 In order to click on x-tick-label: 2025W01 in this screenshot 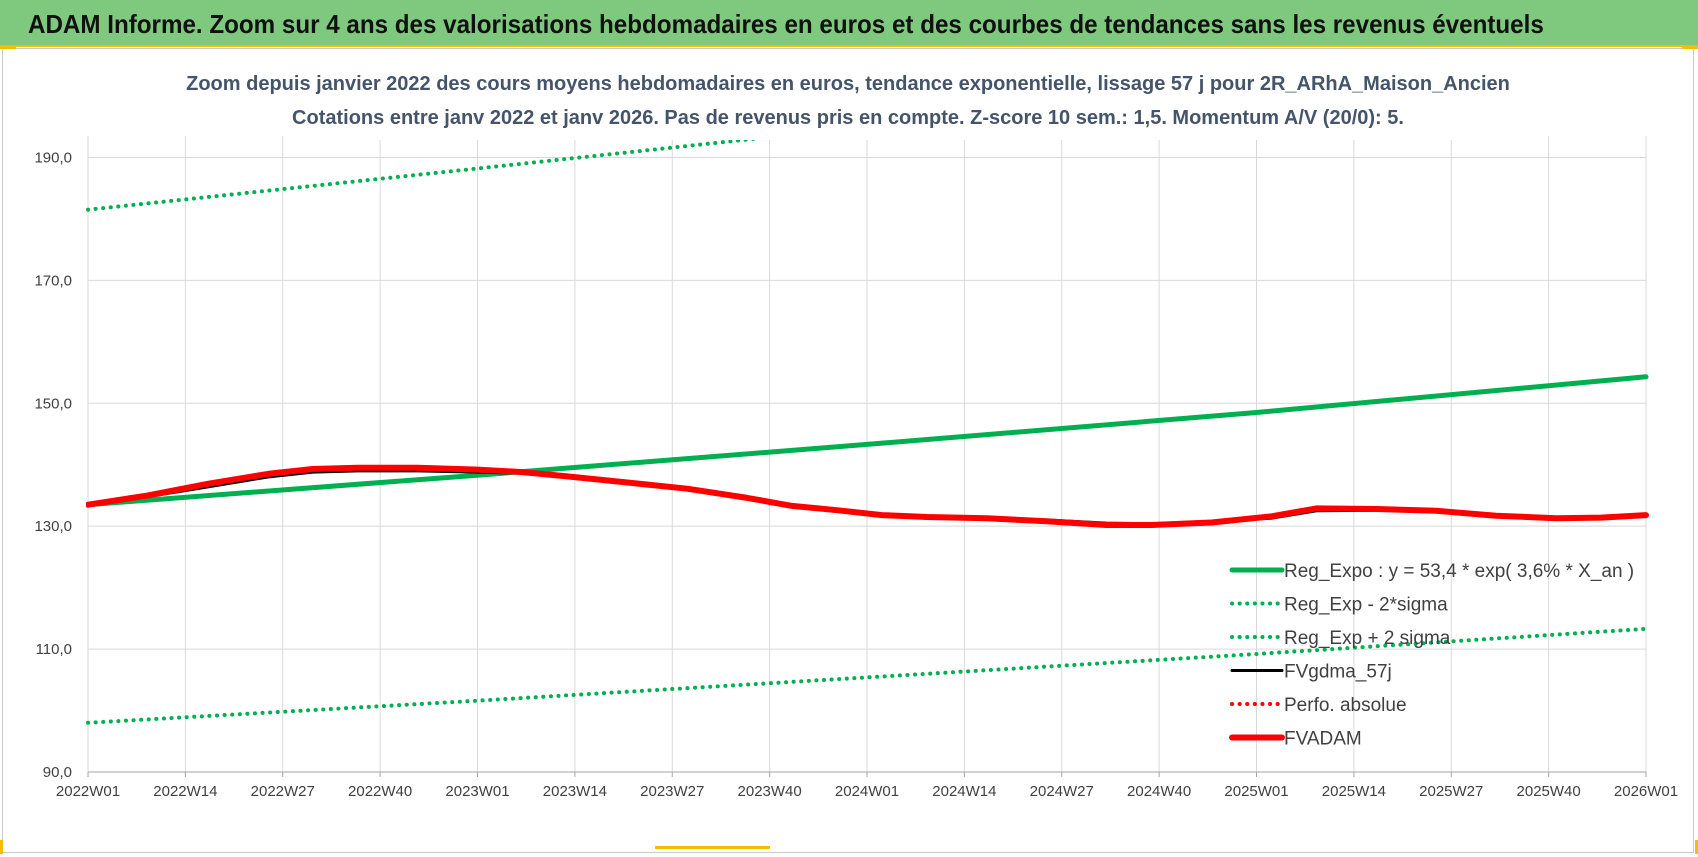, I will do `click(1256, 791)`.